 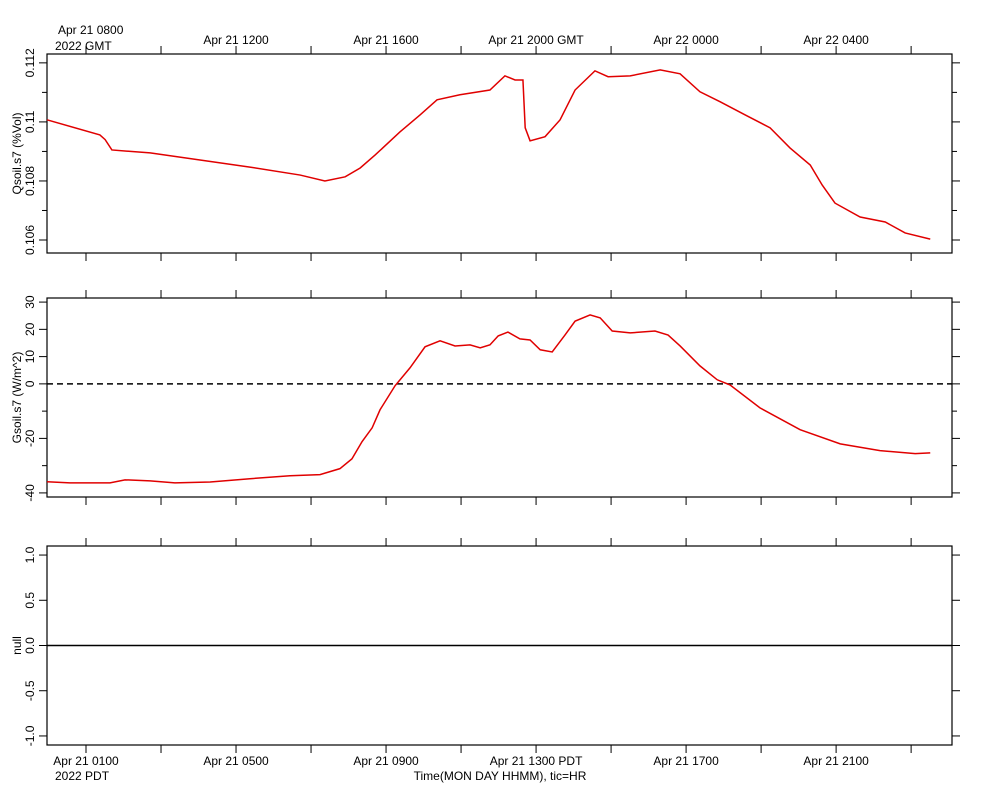 I want to click on gmt-tick-label: Apr 22 0000, so click(x=686, y=40).